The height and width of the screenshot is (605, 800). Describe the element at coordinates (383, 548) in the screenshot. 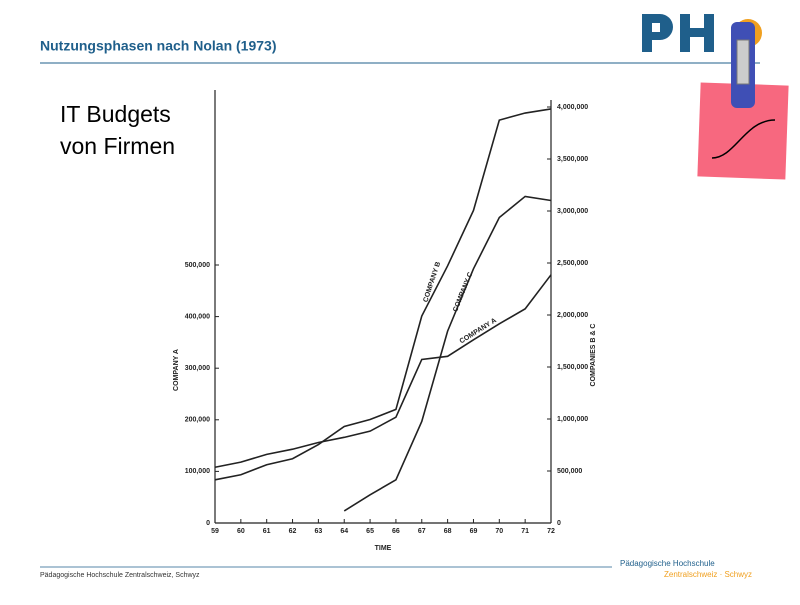

I see `x-axis-title: TIME` at that location.